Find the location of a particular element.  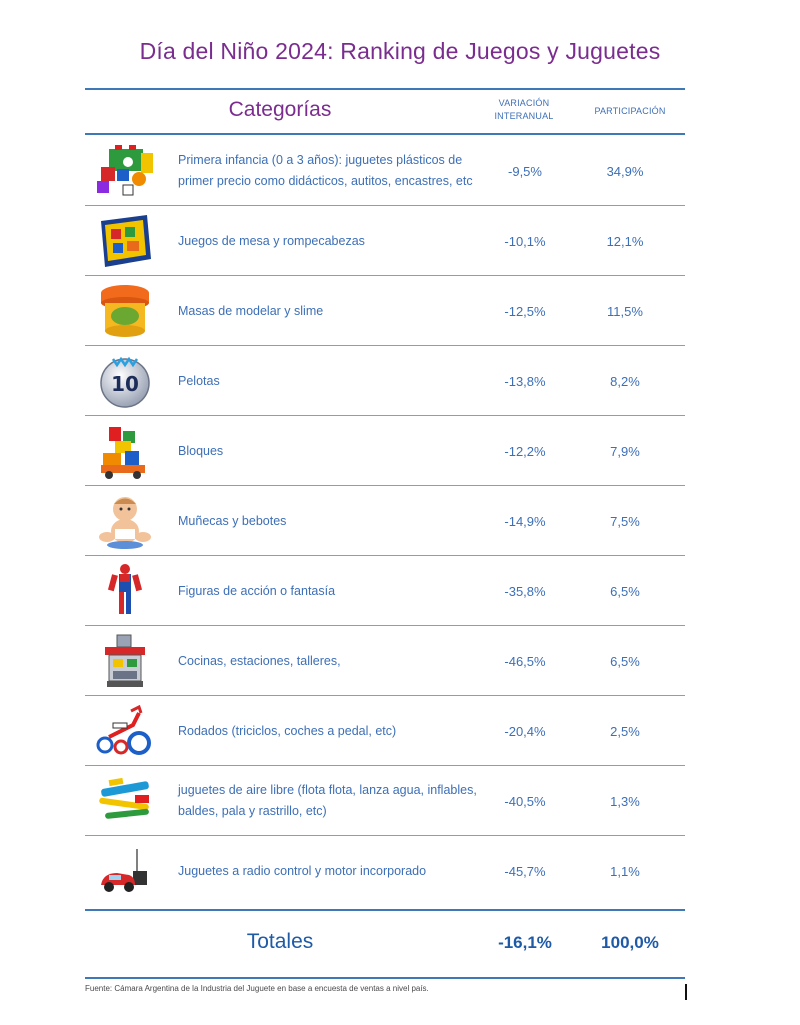

ball-icon: 10 is located at coordinates (125, 381).